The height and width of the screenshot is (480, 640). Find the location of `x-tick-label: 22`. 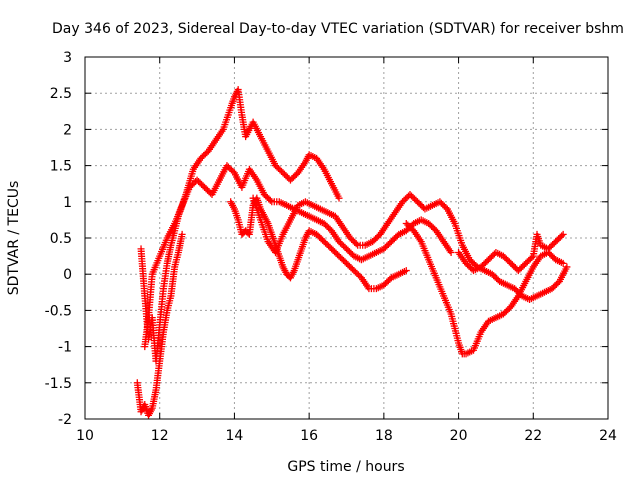

x-tick-label: 22 is located at coordinates (533, 436).